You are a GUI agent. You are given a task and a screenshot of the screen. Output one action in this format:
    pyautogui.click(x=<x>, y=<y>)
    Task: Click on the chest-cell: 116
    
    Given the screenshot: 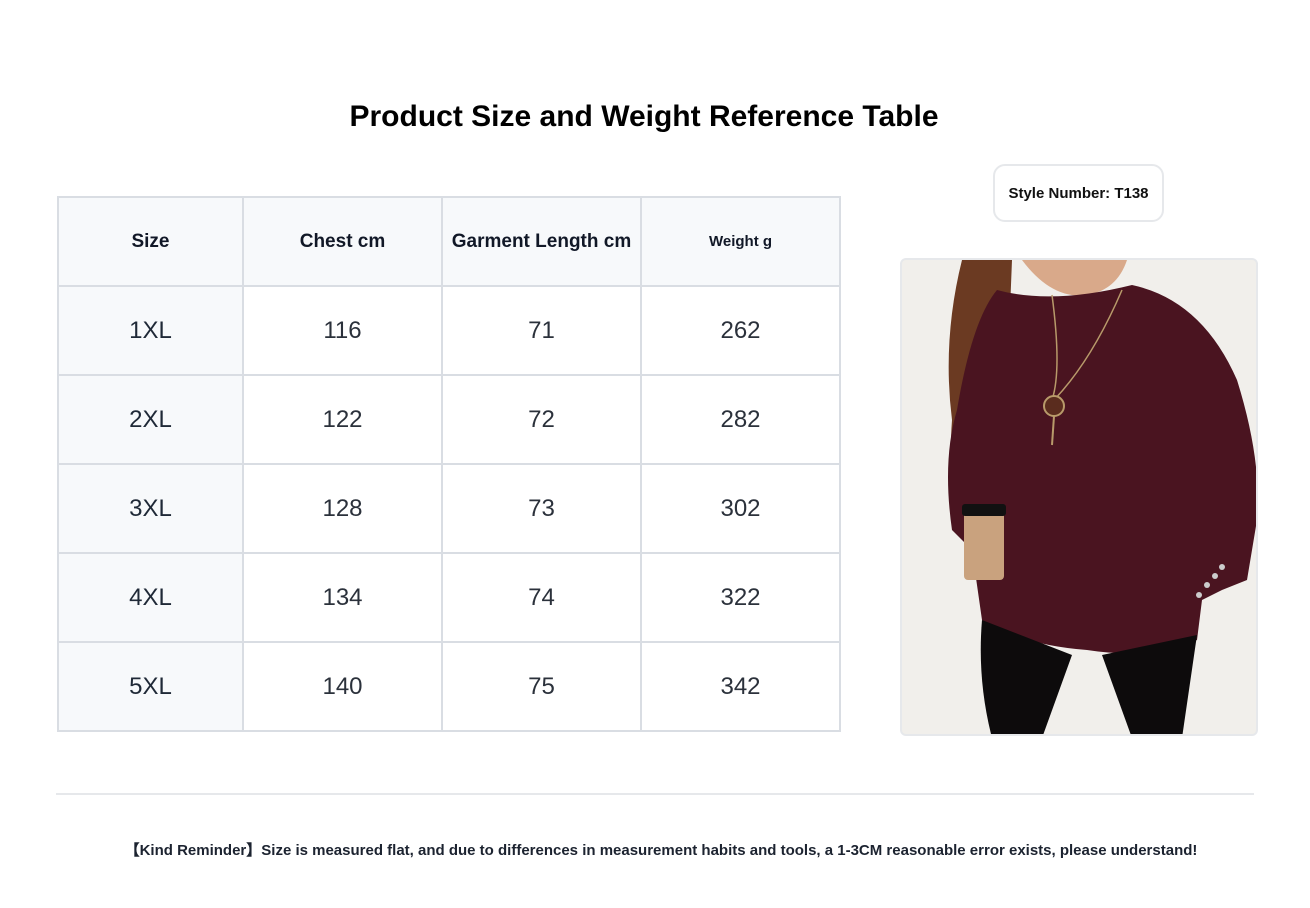 What is the action you would take?
    pyautogui.click(x=342, y=330)
    